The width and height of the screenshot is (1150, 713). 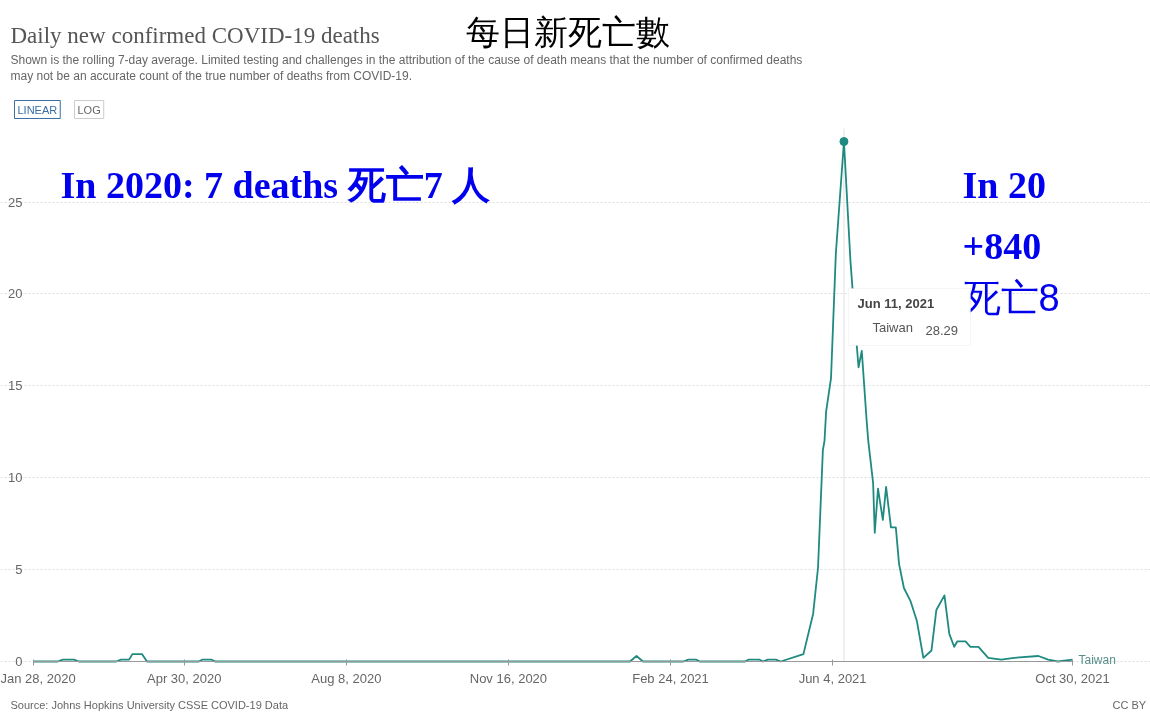 I want to click on source-note: Source: Johns Hopkins University CSSE COVID-19 Data, so click(x=149, y=704).